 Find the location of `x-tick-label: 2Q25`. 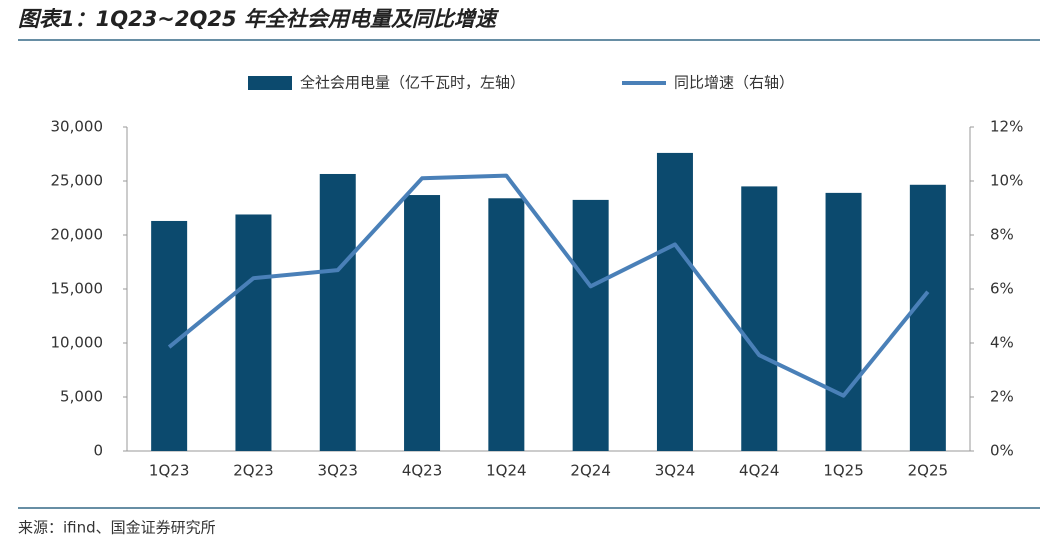

x-tick-label: 2Q25 is located at coordinates (928, 471).